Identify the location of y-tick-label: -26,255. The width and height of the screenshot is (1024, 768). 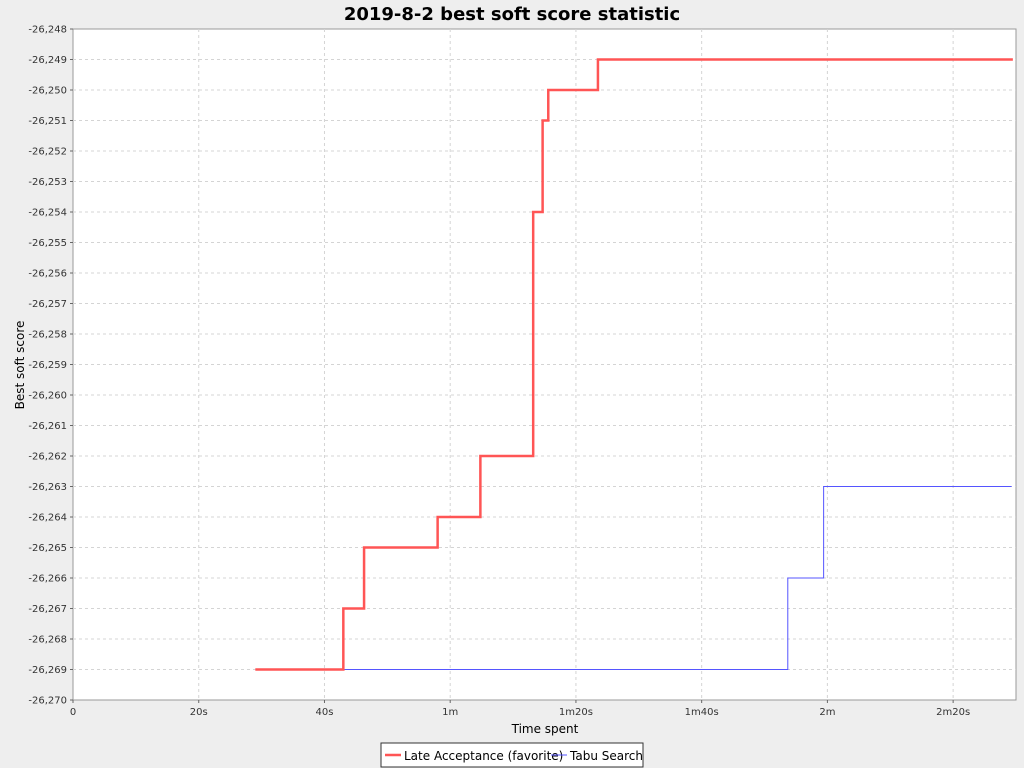
(47, 243).